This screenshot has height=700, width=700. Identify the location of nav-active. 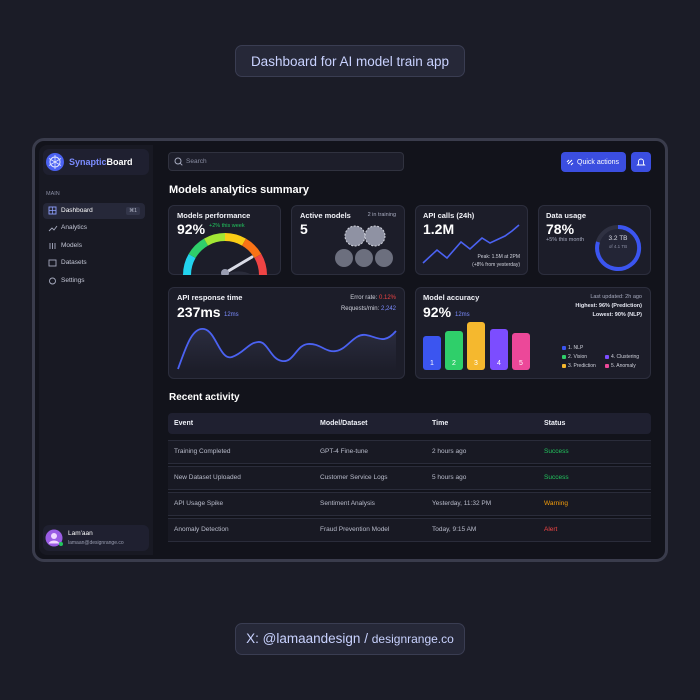
(94, 211).